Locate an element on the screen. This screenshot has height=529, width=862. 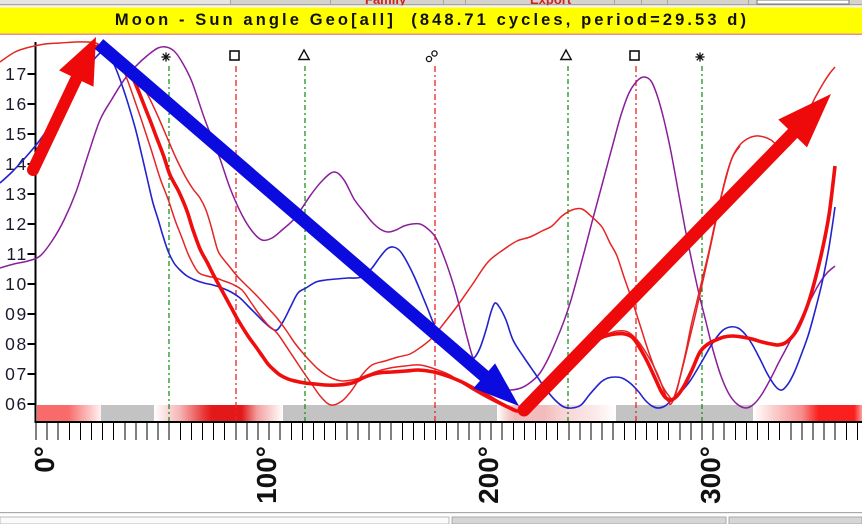
svg-text: 10 is located at coordinates (16, 284).